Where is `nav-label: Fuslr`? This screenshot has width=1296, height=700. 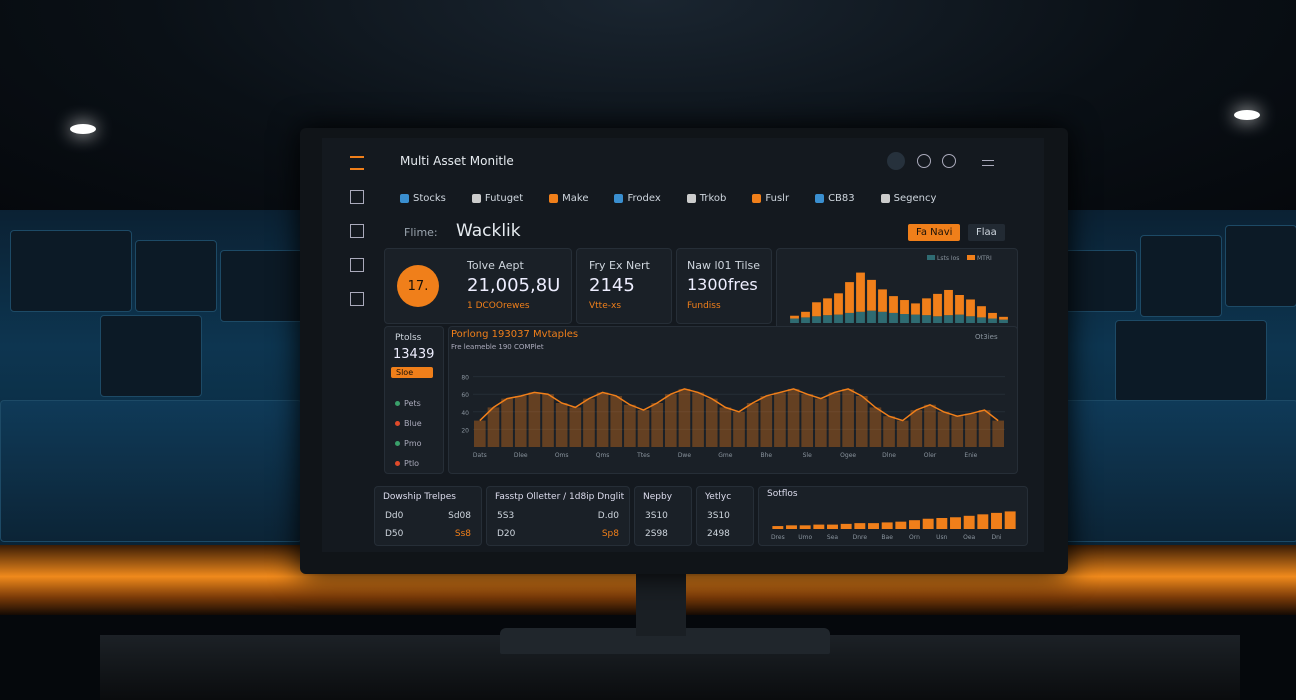
nav-label: Fuslr is located at coordinates (777, 198).